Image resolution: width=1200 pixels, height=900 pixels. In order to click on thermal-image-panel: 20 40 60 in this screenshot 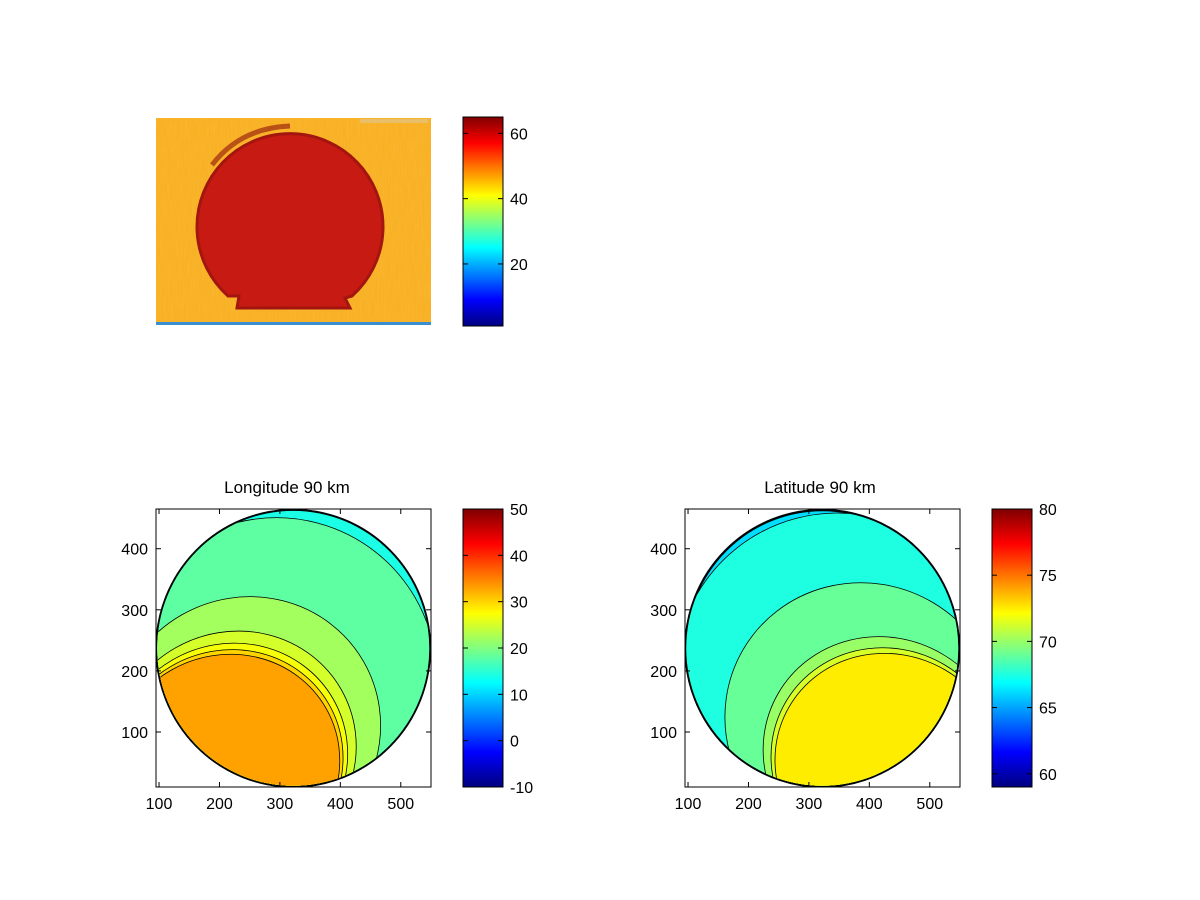, I will do `click(342, 221)`.